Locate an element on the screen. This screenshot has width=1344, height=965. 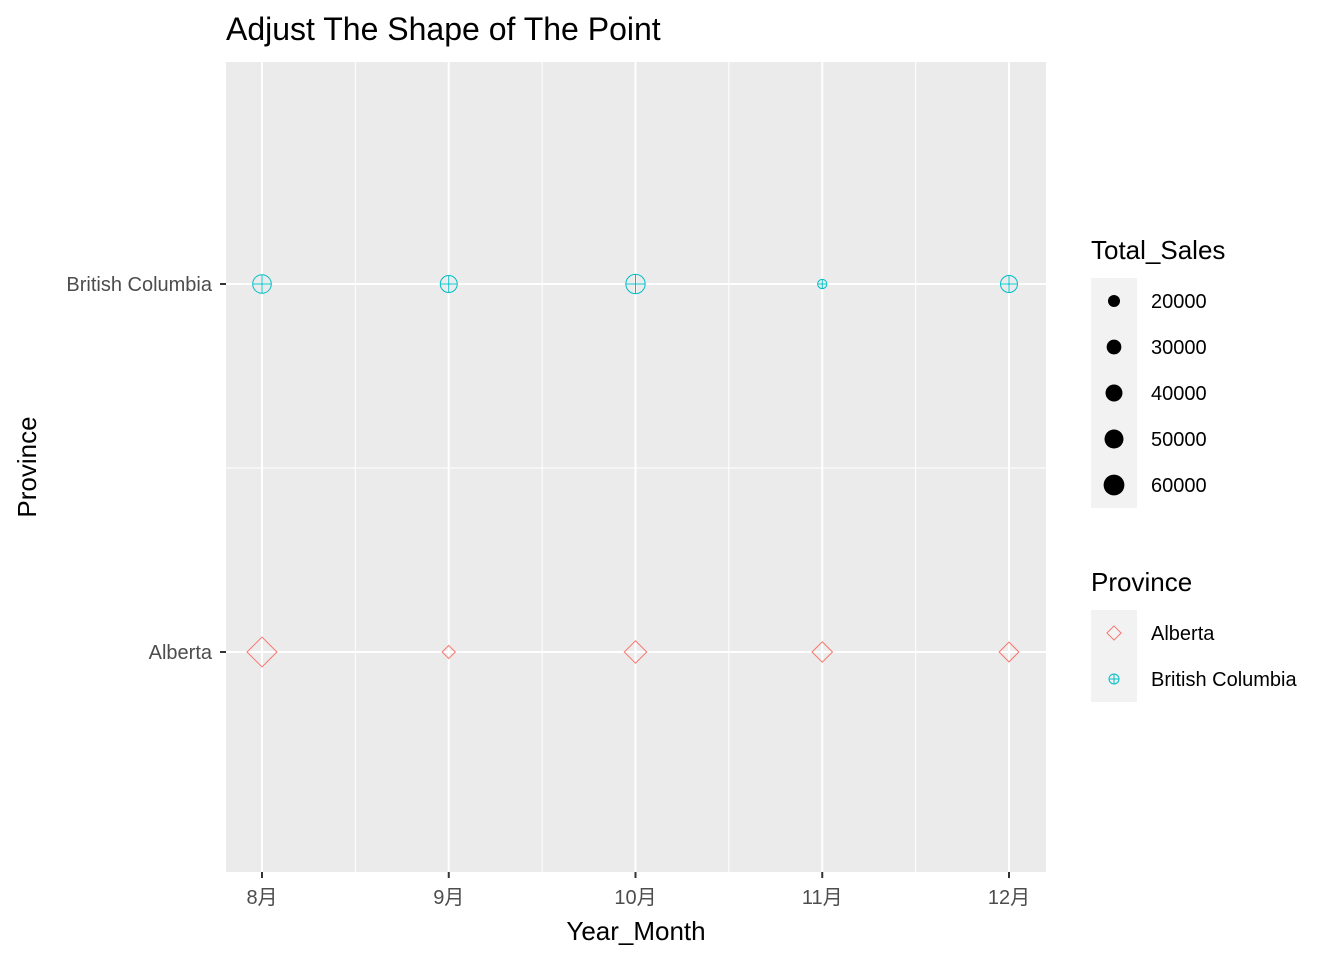
legend-size-label: 60000 is located at coordinates (1179, 486).